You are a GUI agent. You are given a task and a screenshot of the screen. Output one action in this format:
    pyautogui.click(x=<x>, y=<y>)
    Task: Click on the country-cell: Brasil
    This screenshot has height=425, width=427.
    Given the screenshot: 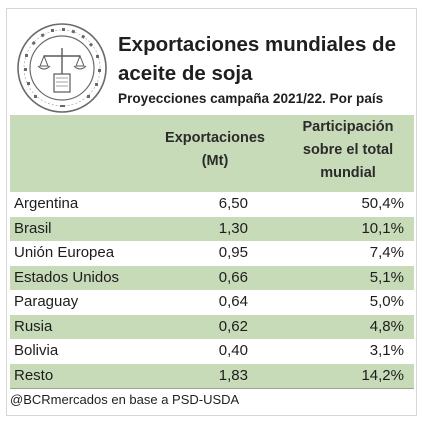 What is the action you would take?
    pyautogui.click(x=33, y=228)
    